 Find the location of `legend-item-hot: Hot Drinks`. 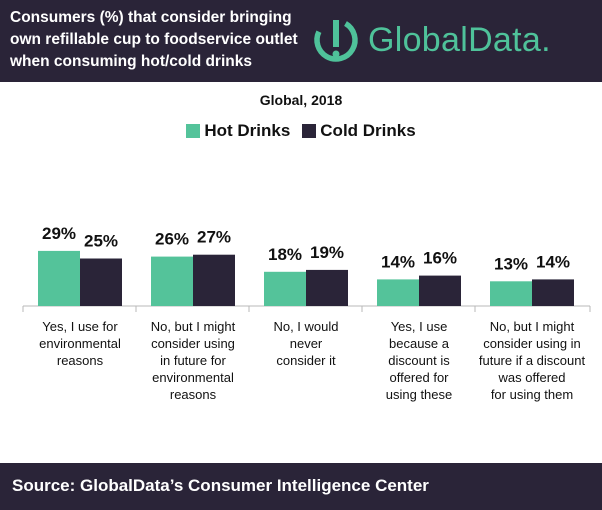

legend-item-hot: Hot Drinks is located at coordinates (238, 131).